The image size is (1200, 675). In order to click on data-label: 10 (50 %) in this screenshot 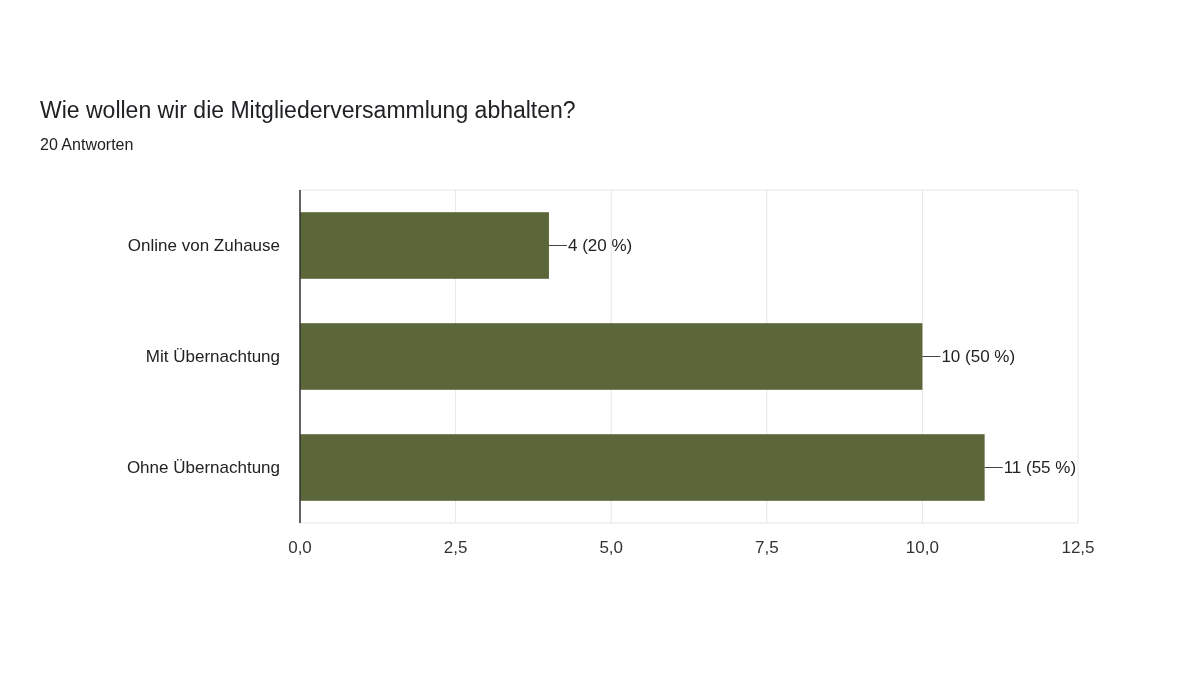, I will do `click(978, 357)`.